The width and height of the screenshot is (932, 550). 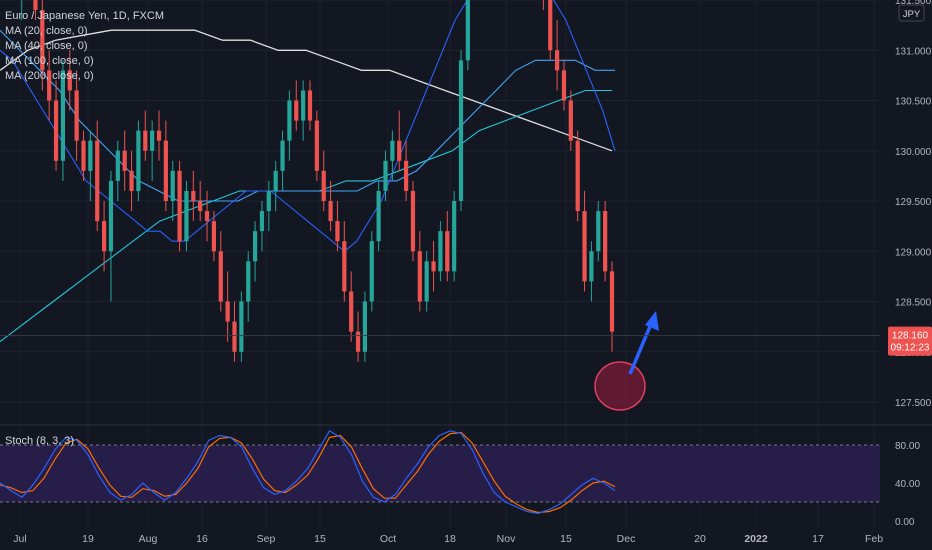 What do you see at coordinates (910, 348) in the screenshot?
I see `price-badge-countdown: 09:12:23` at bounding box center [910, 348].